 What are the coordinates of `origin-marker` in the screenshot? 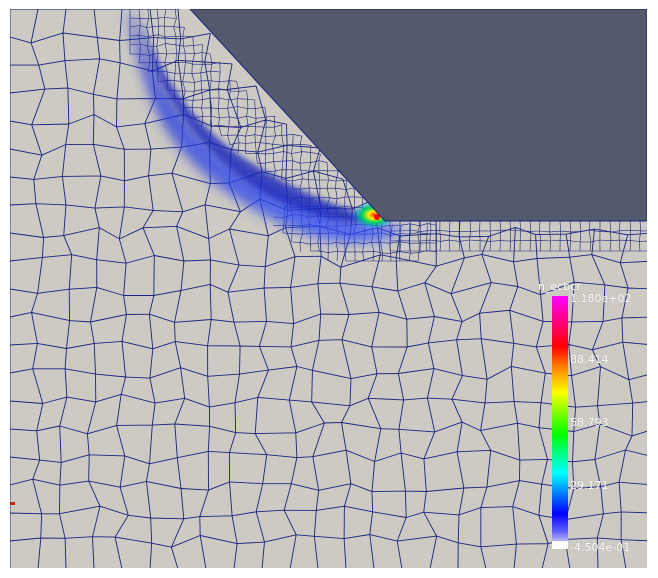 It's located at (12, 503).